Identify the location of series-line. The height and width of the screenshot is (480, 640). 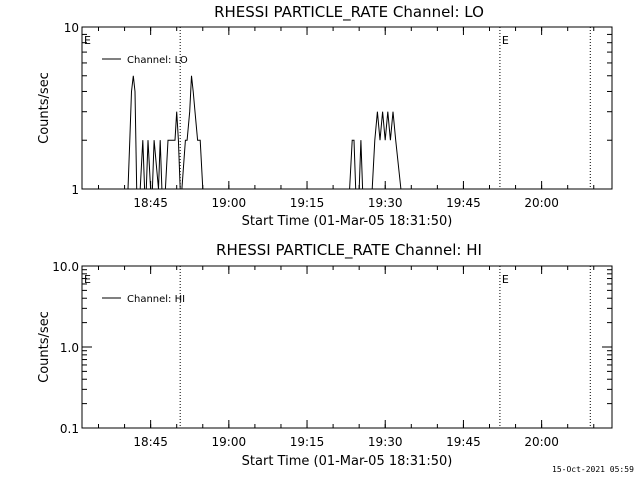
(262, 132).